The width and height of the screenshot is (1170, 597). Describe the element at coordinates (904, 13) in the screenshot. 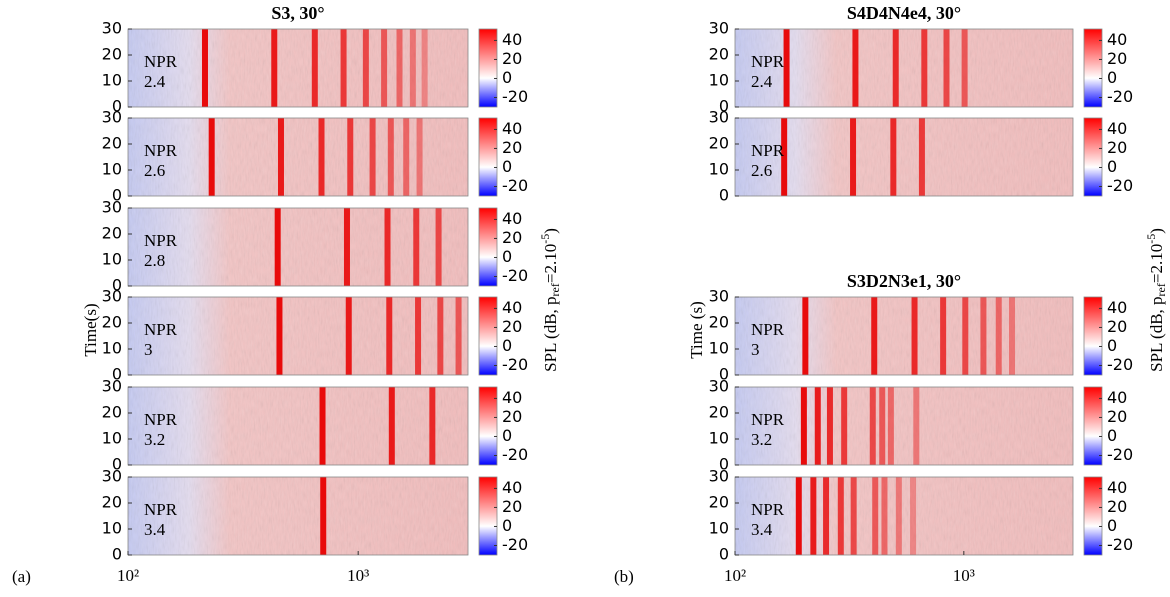

I see `panel-title: S4D4N4e4, 30°` at that location.